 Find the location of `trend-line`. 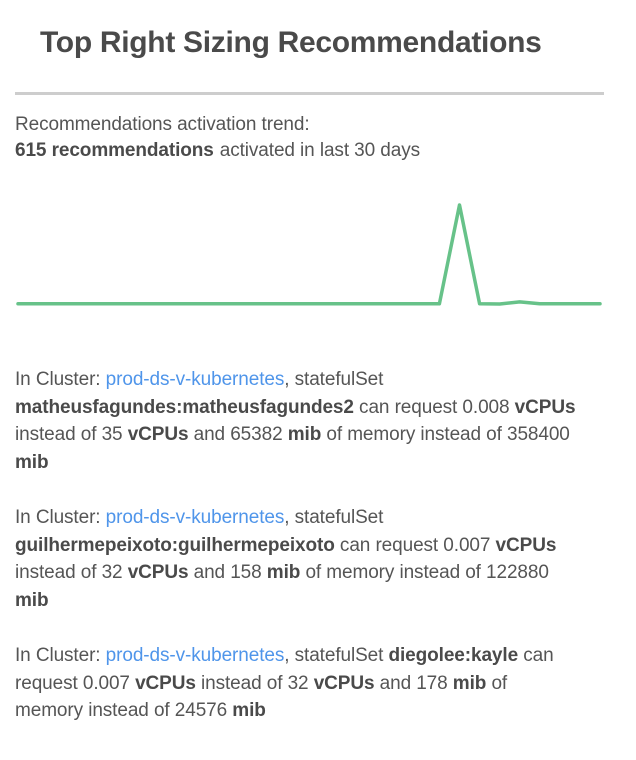

trend-line is located at coordinates (309, 254).